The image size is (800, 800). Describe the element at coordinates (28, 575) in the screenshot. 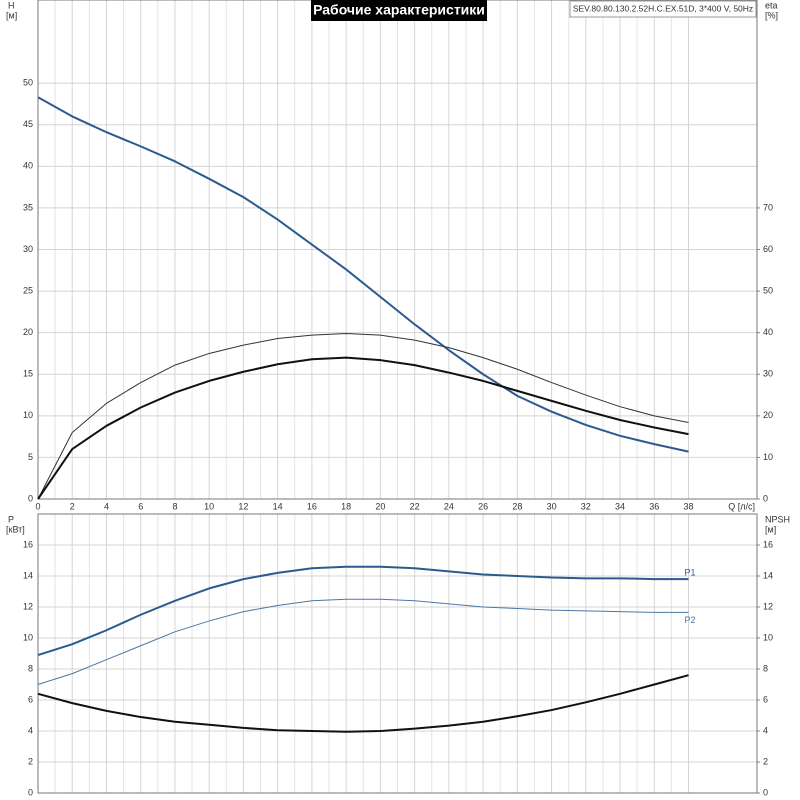

I see `y-tick-label: 14` at that location.